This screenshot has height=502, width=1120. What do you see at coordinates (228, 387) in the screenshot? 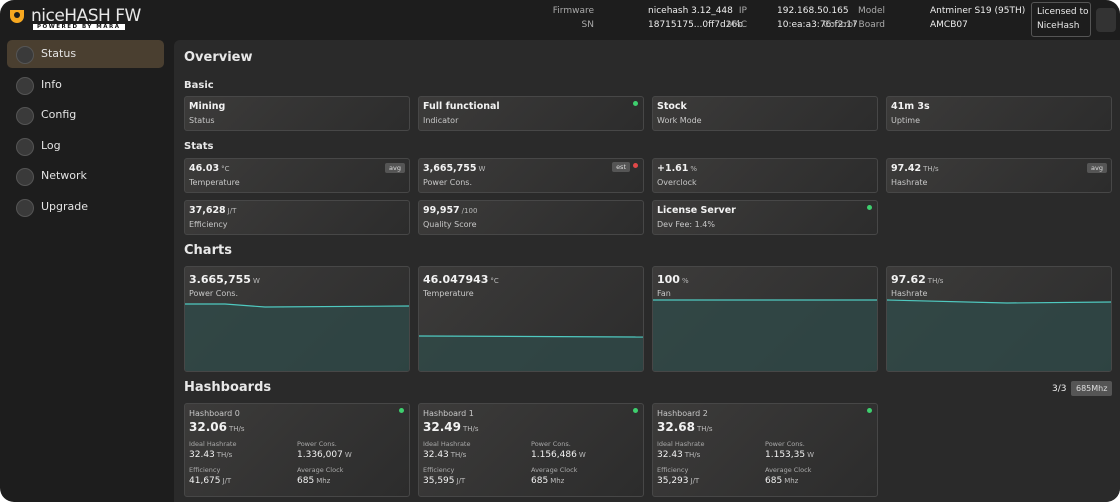
I see `section-title: Hashboards` at bounding box center [228, 387].